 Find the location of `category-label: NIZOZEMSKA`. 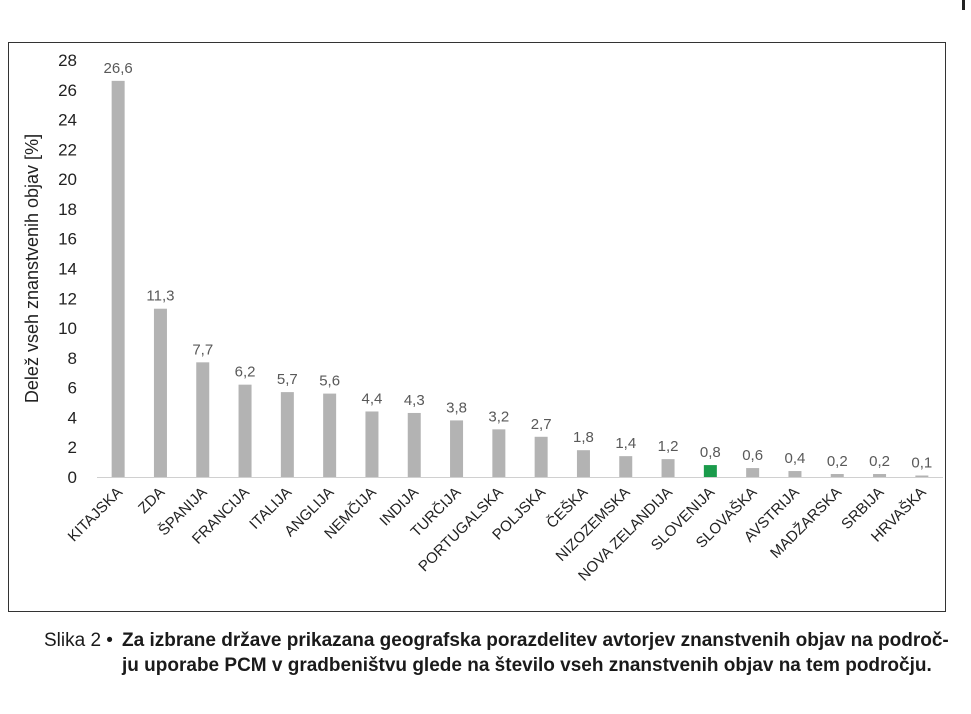

category-label: NIZOZEMSKA is located at coordinates (593, 524).